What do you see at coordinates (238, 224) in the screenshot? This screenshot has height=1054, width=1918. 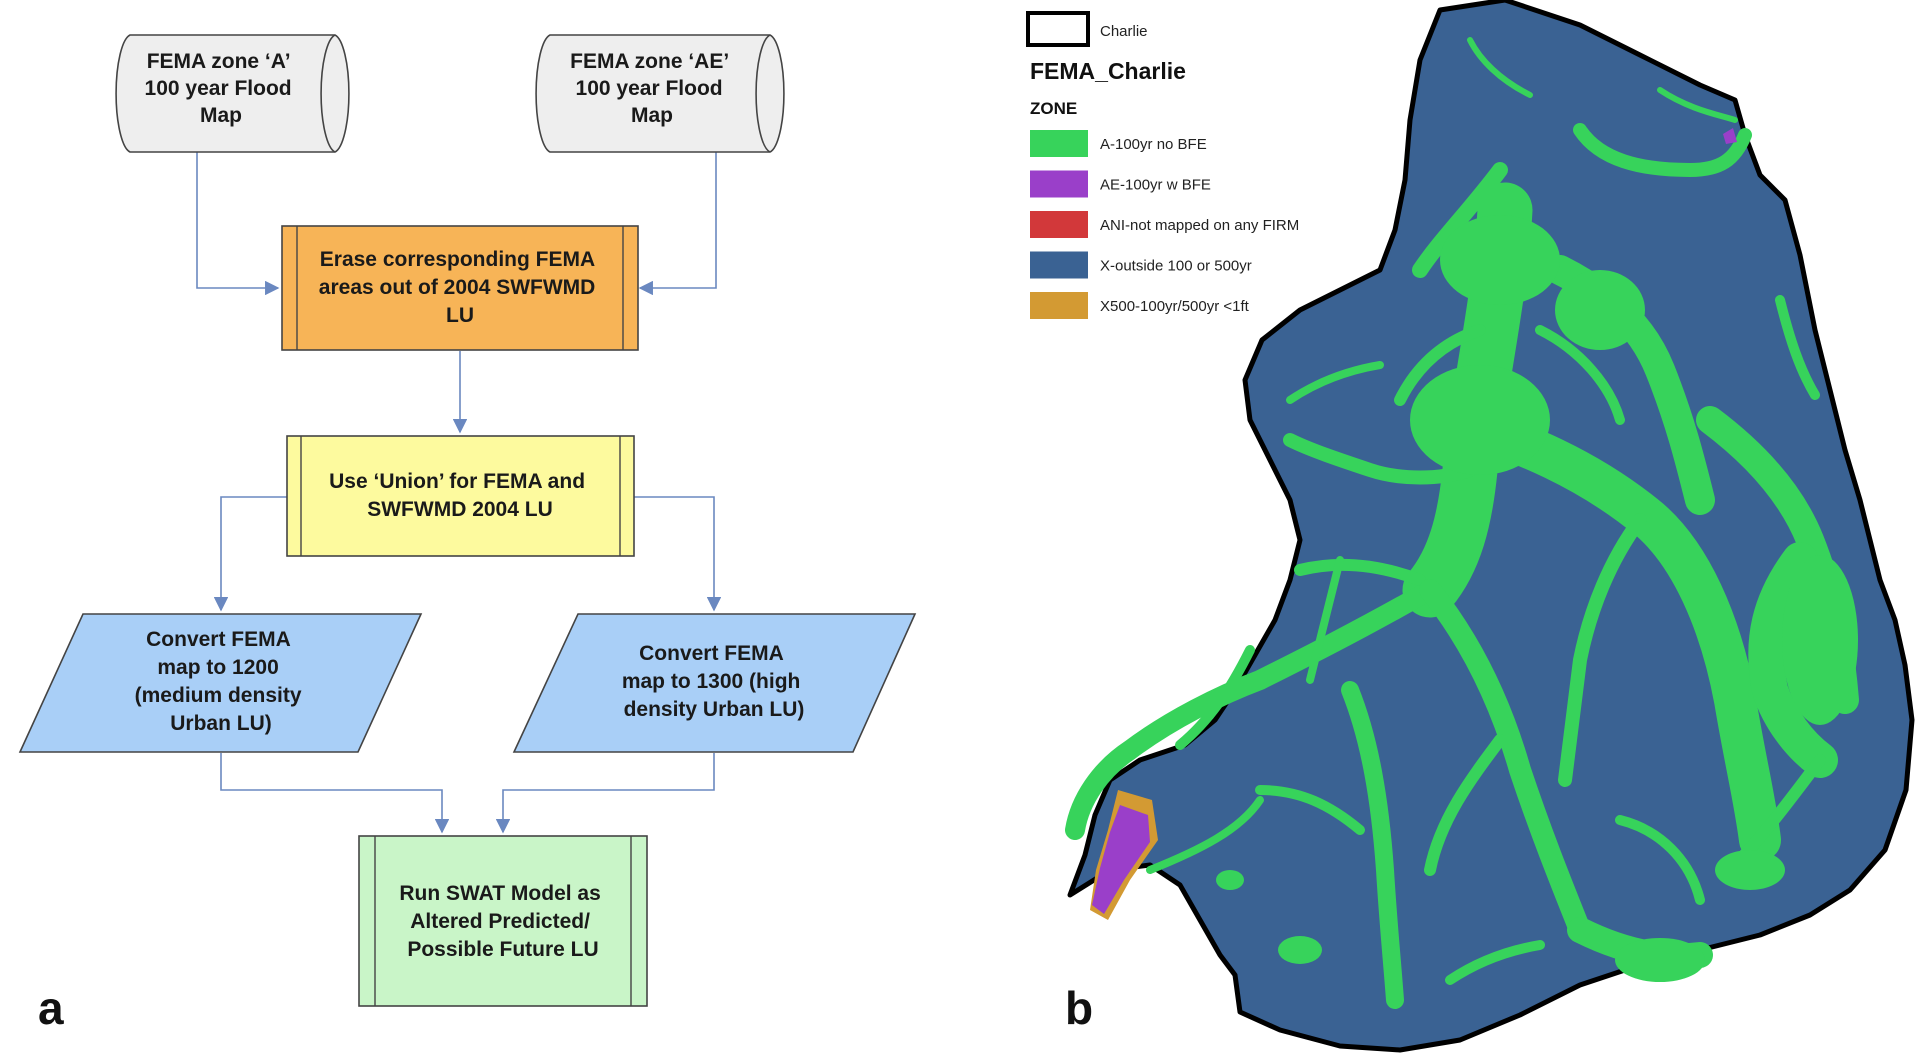 I see `arrow-zone-a-to-erase` at bounding box center [238, 224].